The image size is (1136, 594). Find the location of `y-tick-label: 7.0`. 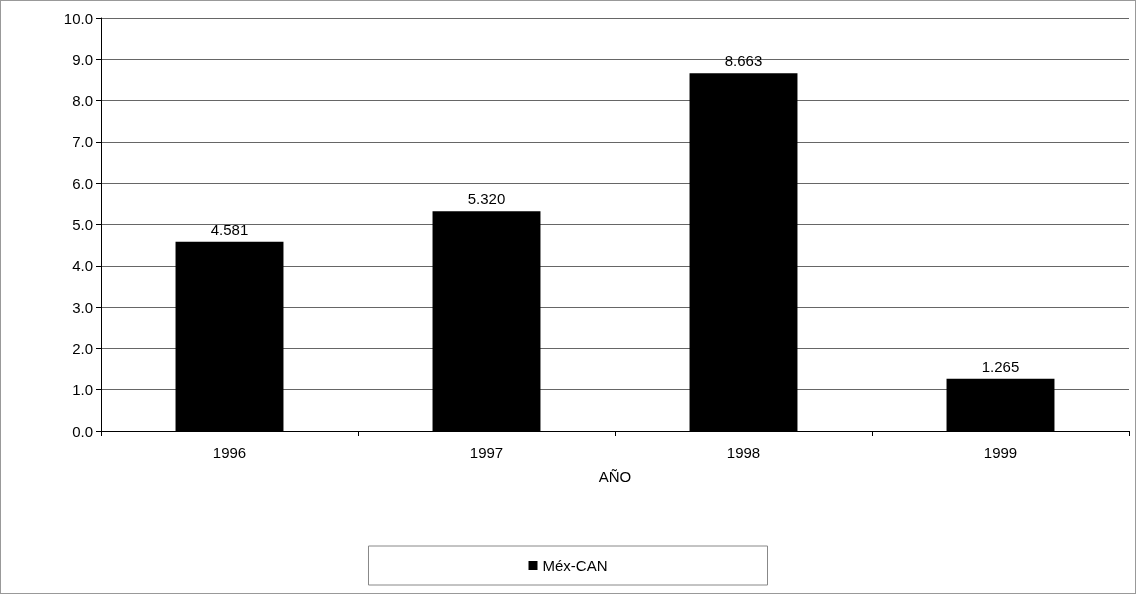

y-tick-label: 7.0 is located at coordinates (82, 142).